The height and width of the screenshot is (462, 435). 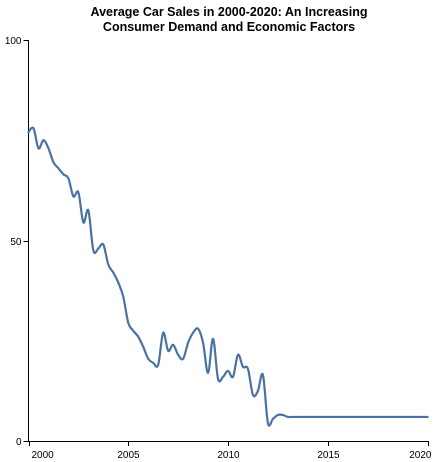 What do you see at coordinates (13, 41) in the screenshot?
I see `y-tick-label: 100` at bounding box center [13, 41].